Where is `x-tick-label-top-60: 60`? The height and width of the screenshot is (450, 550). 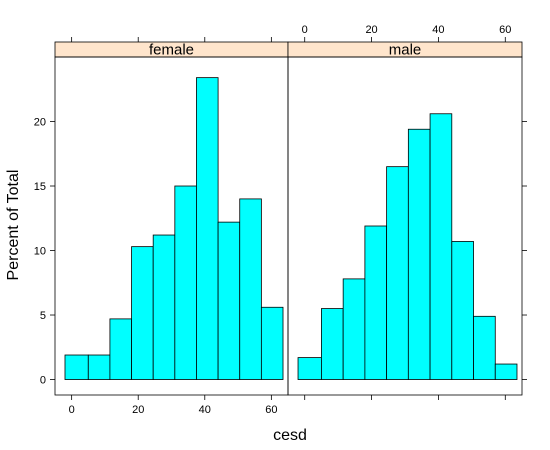 x-tick-label-top-60: 60 is located at coordinates (505, 30).